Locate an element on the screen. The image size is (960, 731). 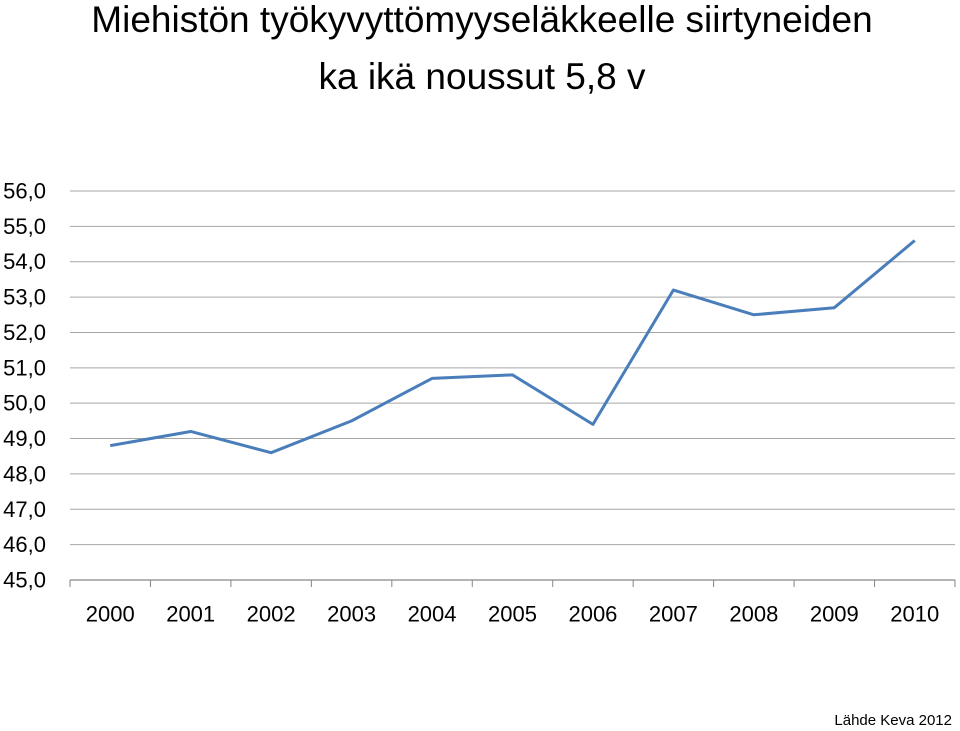
y-tick-label: 54,0 is located at coordinates (24, 261).